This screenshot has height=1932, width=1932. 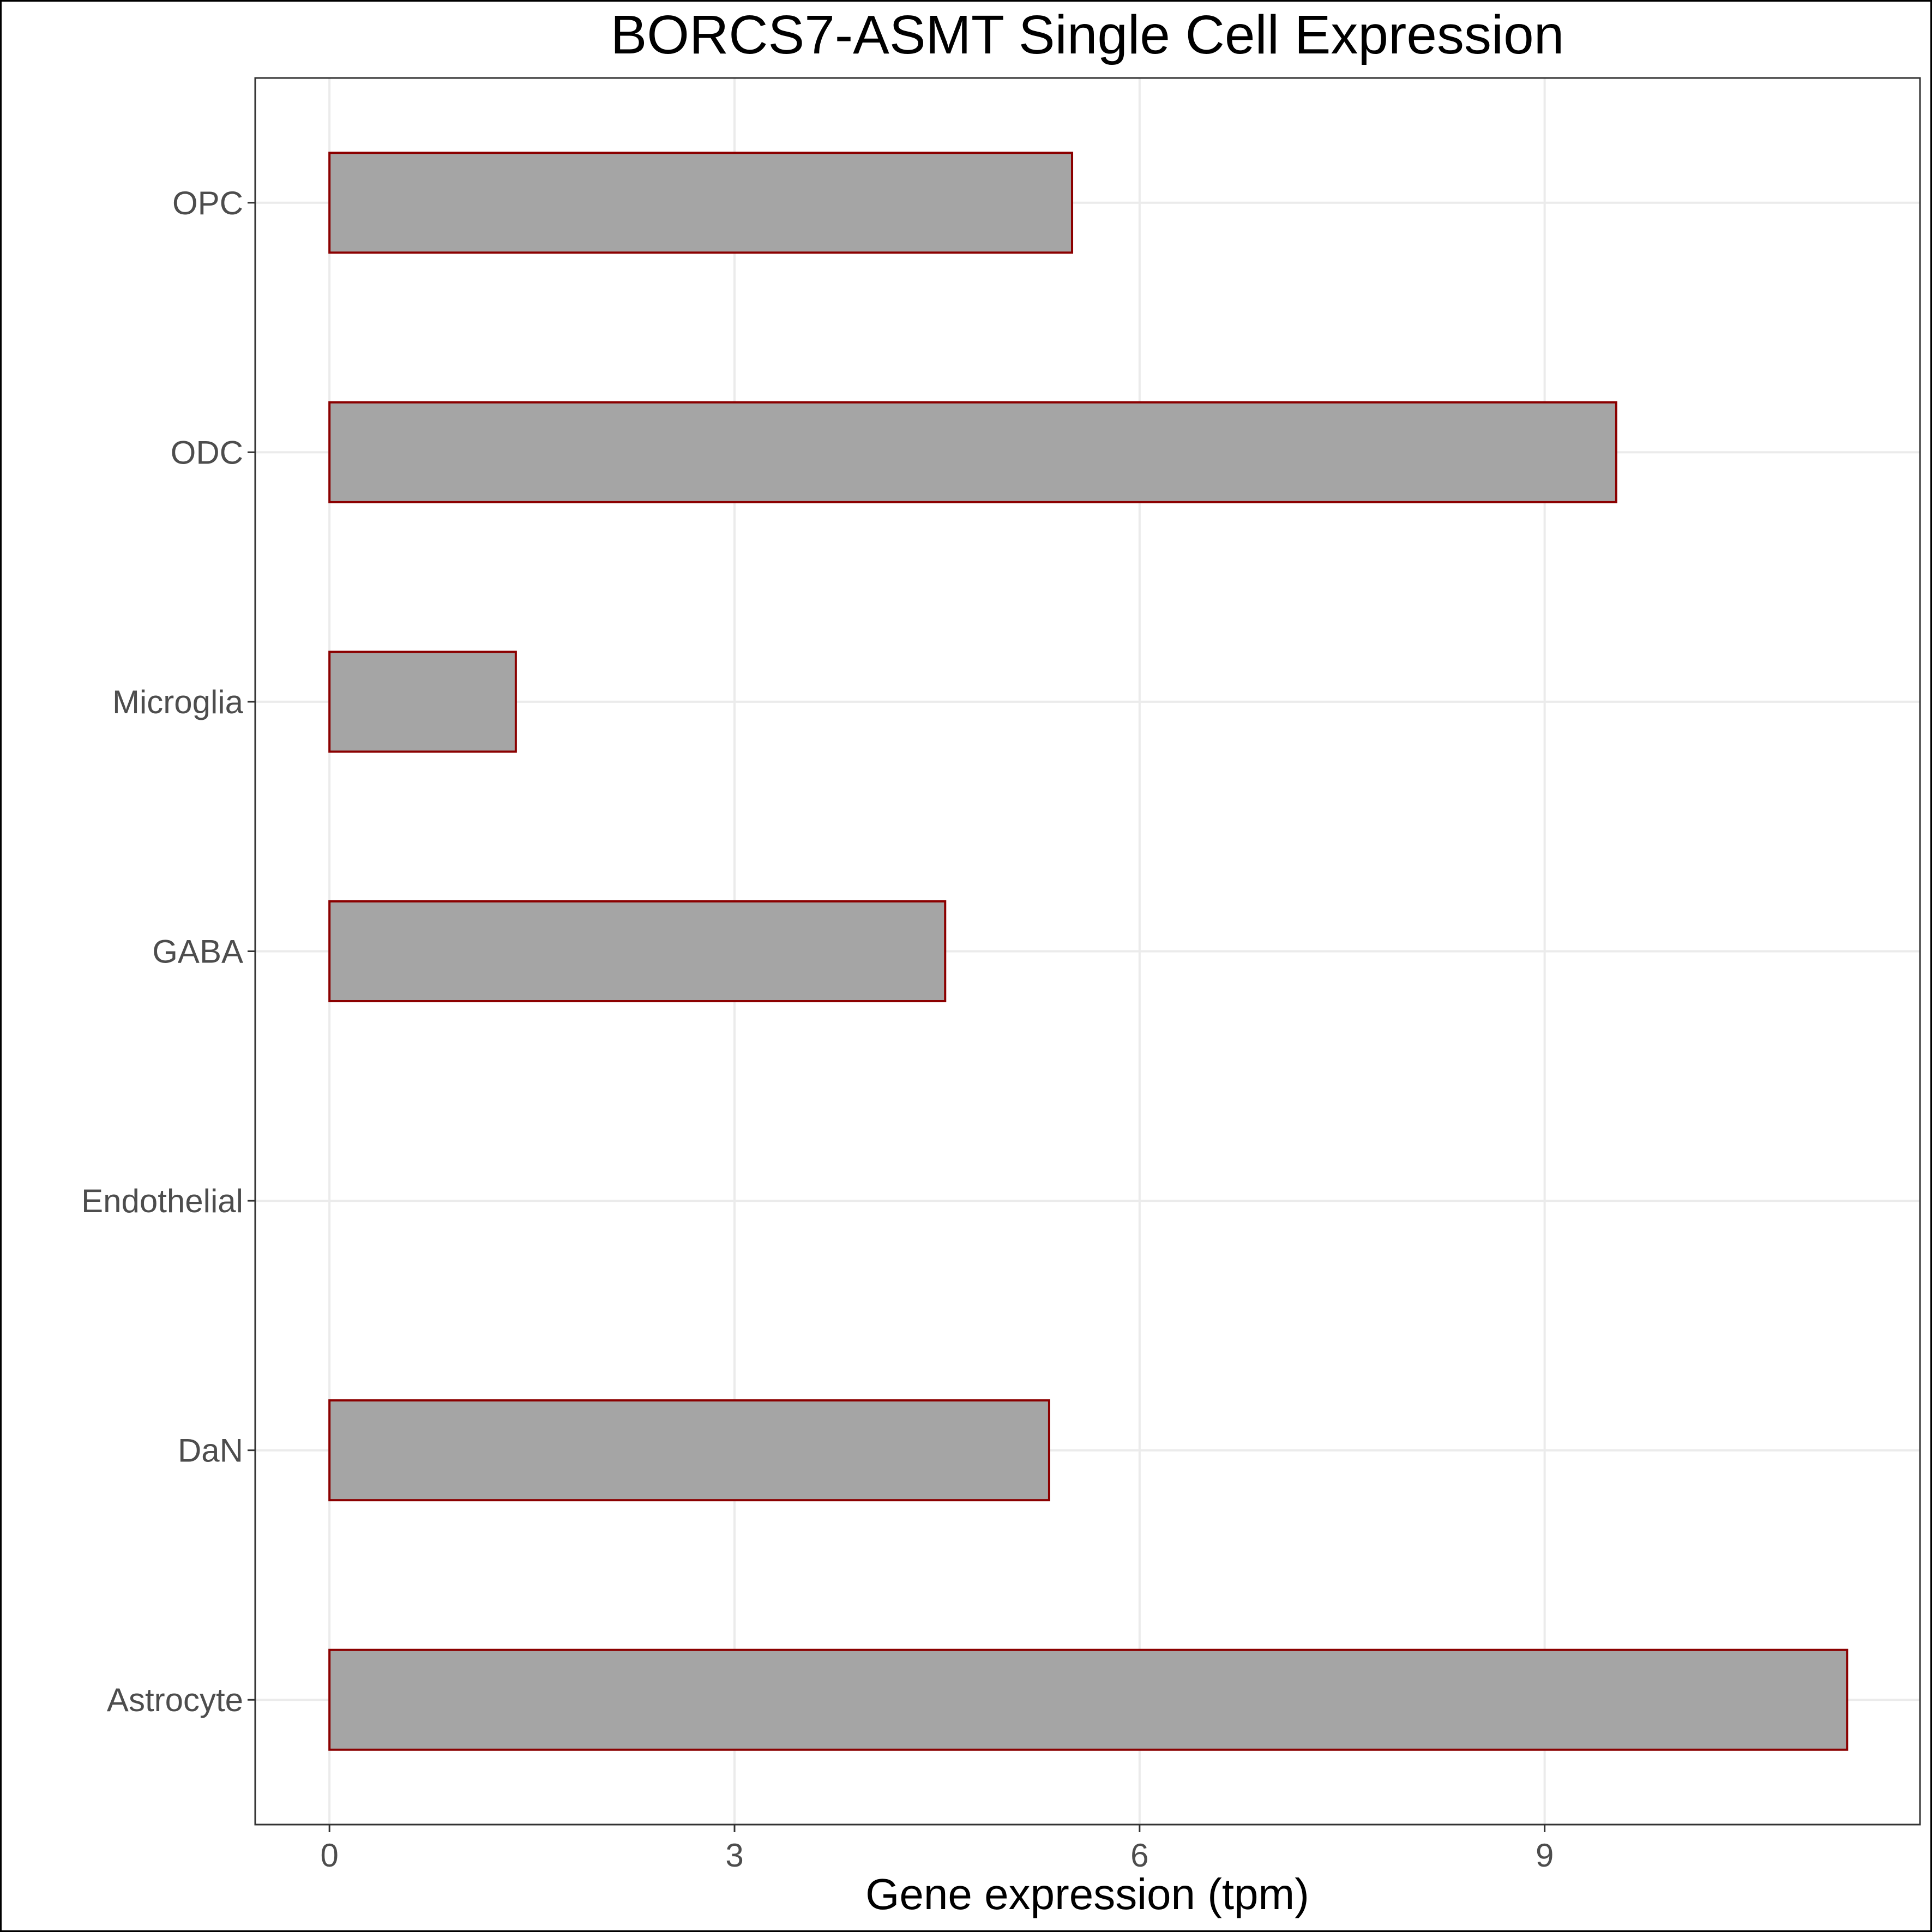 What do you see at coordinates (937, 1849) in the screenshot?
I see `x-axis: 0 3 6 9` at bounding box center [937, 1849].